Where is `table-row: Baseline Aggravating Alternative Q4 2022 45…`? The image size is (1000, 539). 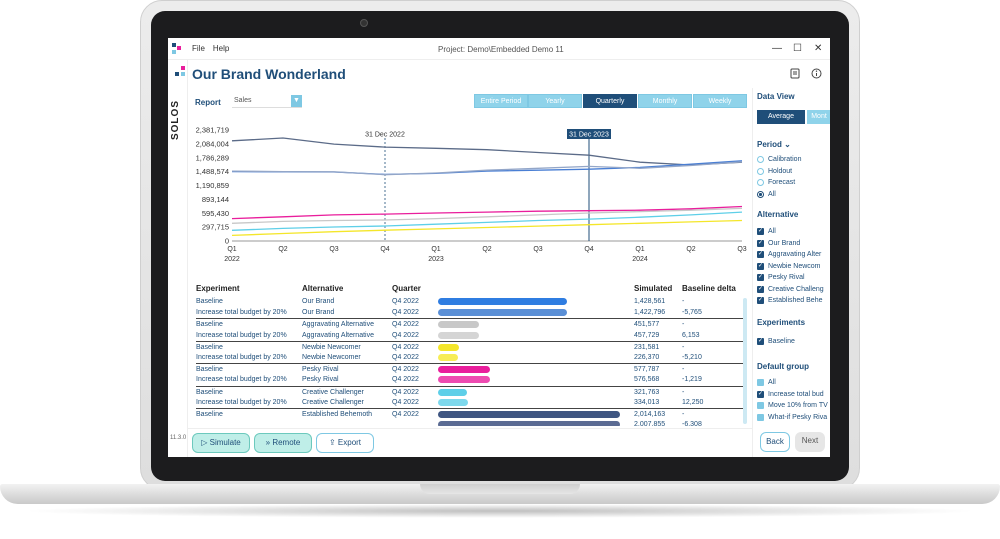 table-row: Baseline Aggravating Alternative Q4 2022 45… is located at coordinates (470, 323).